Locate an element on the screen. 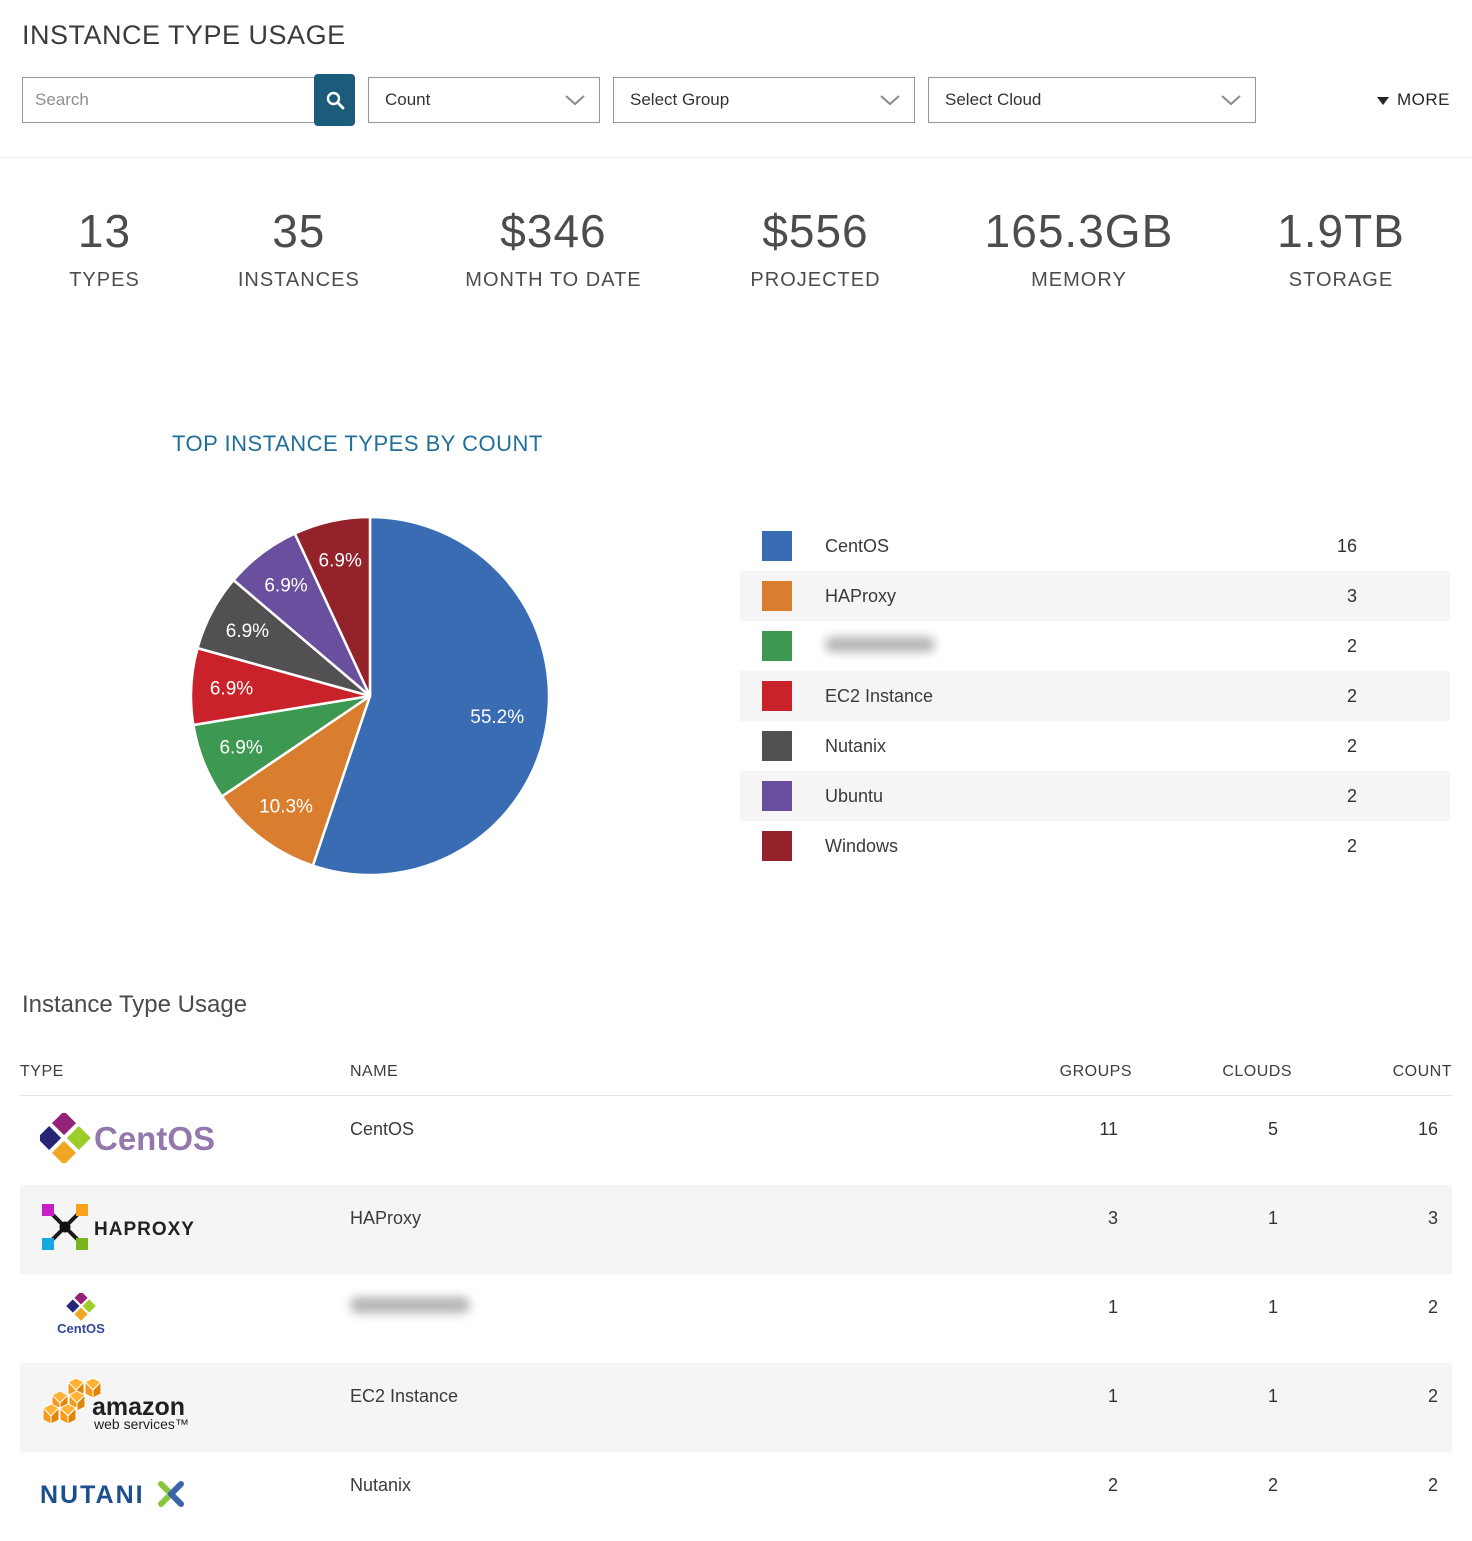 Image resolution: width=1472 pixels, height=1541 pixels. stat-block: 35 INSTANCES is located at coordinates (299, 248).